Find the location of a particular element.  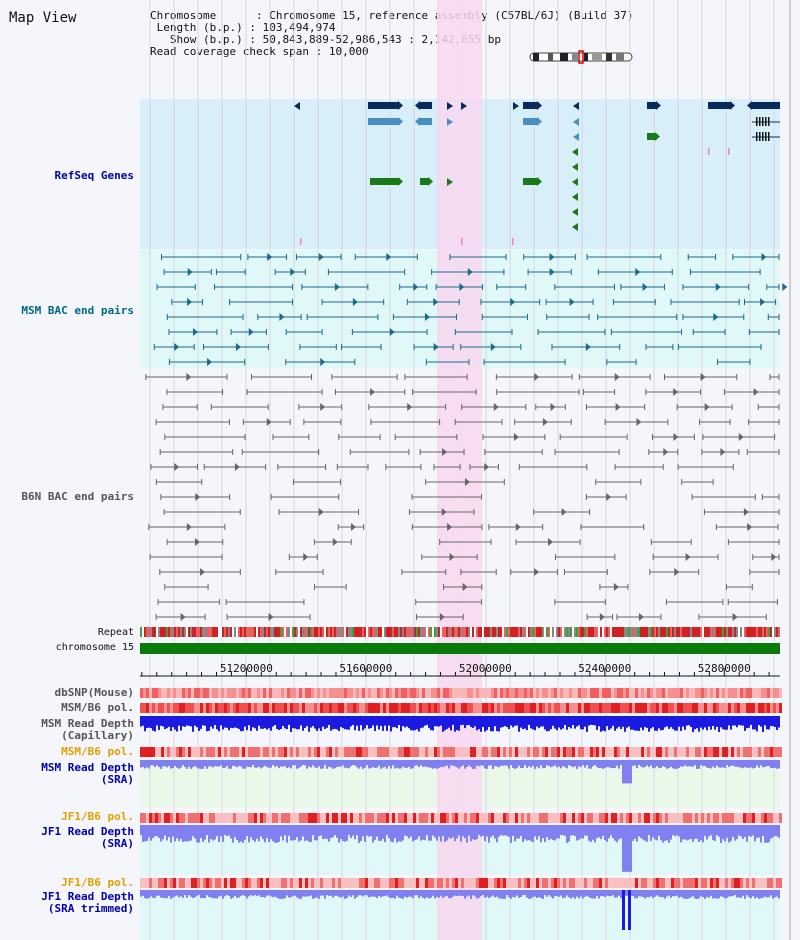

track-label-repeat: Repeat is located at coordinates (115, 632).